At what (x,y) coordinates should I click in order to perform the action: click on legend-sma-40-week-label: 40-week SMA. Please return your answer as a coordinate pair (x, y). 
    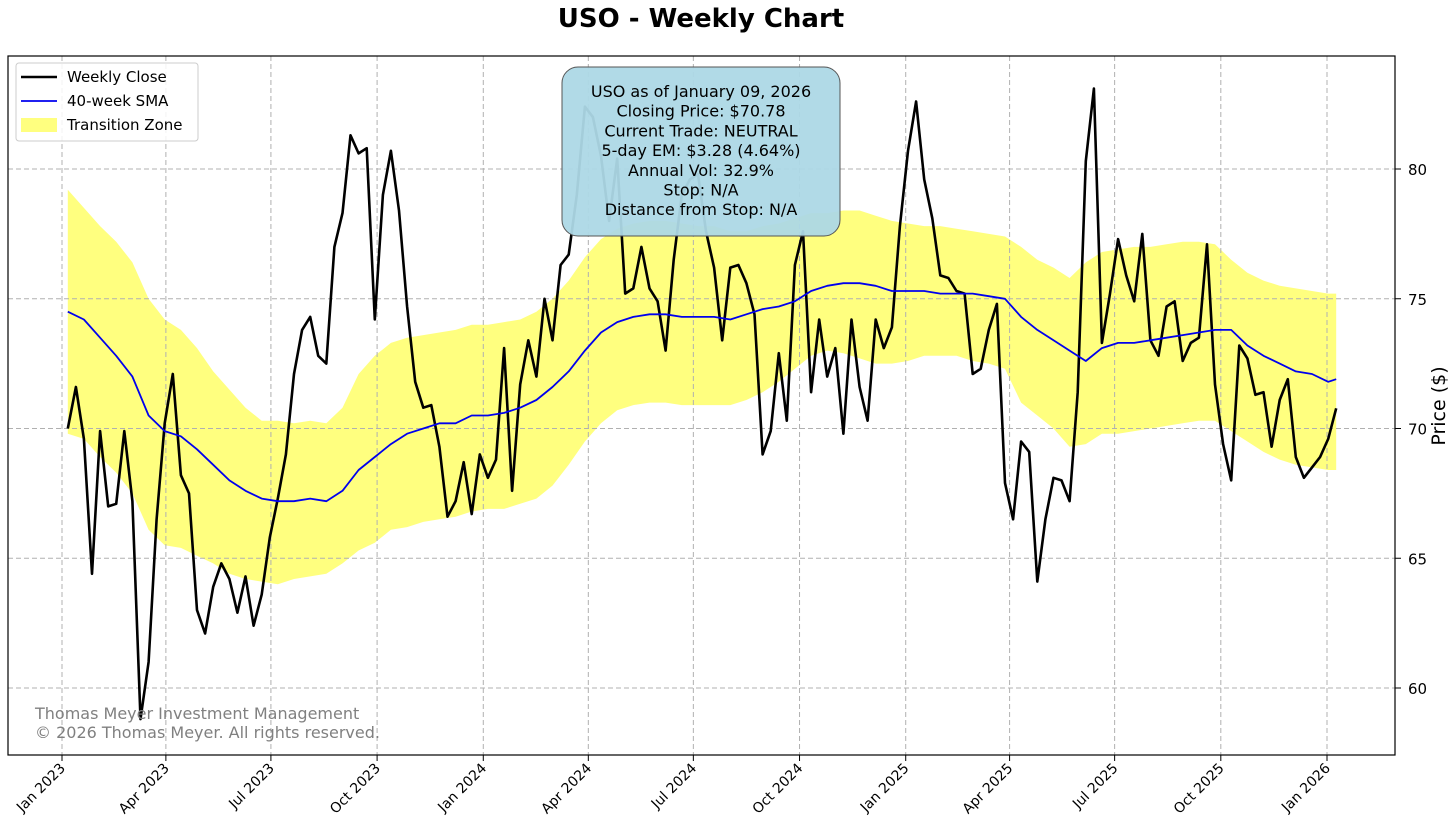
    Looking at the image, I should click on (118, 101).